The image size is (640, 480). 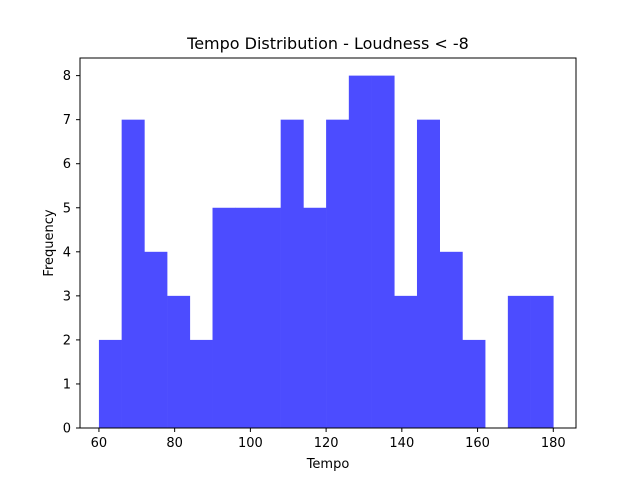 I want to click on x-tick-label: 120, so click(x=326, y=443).